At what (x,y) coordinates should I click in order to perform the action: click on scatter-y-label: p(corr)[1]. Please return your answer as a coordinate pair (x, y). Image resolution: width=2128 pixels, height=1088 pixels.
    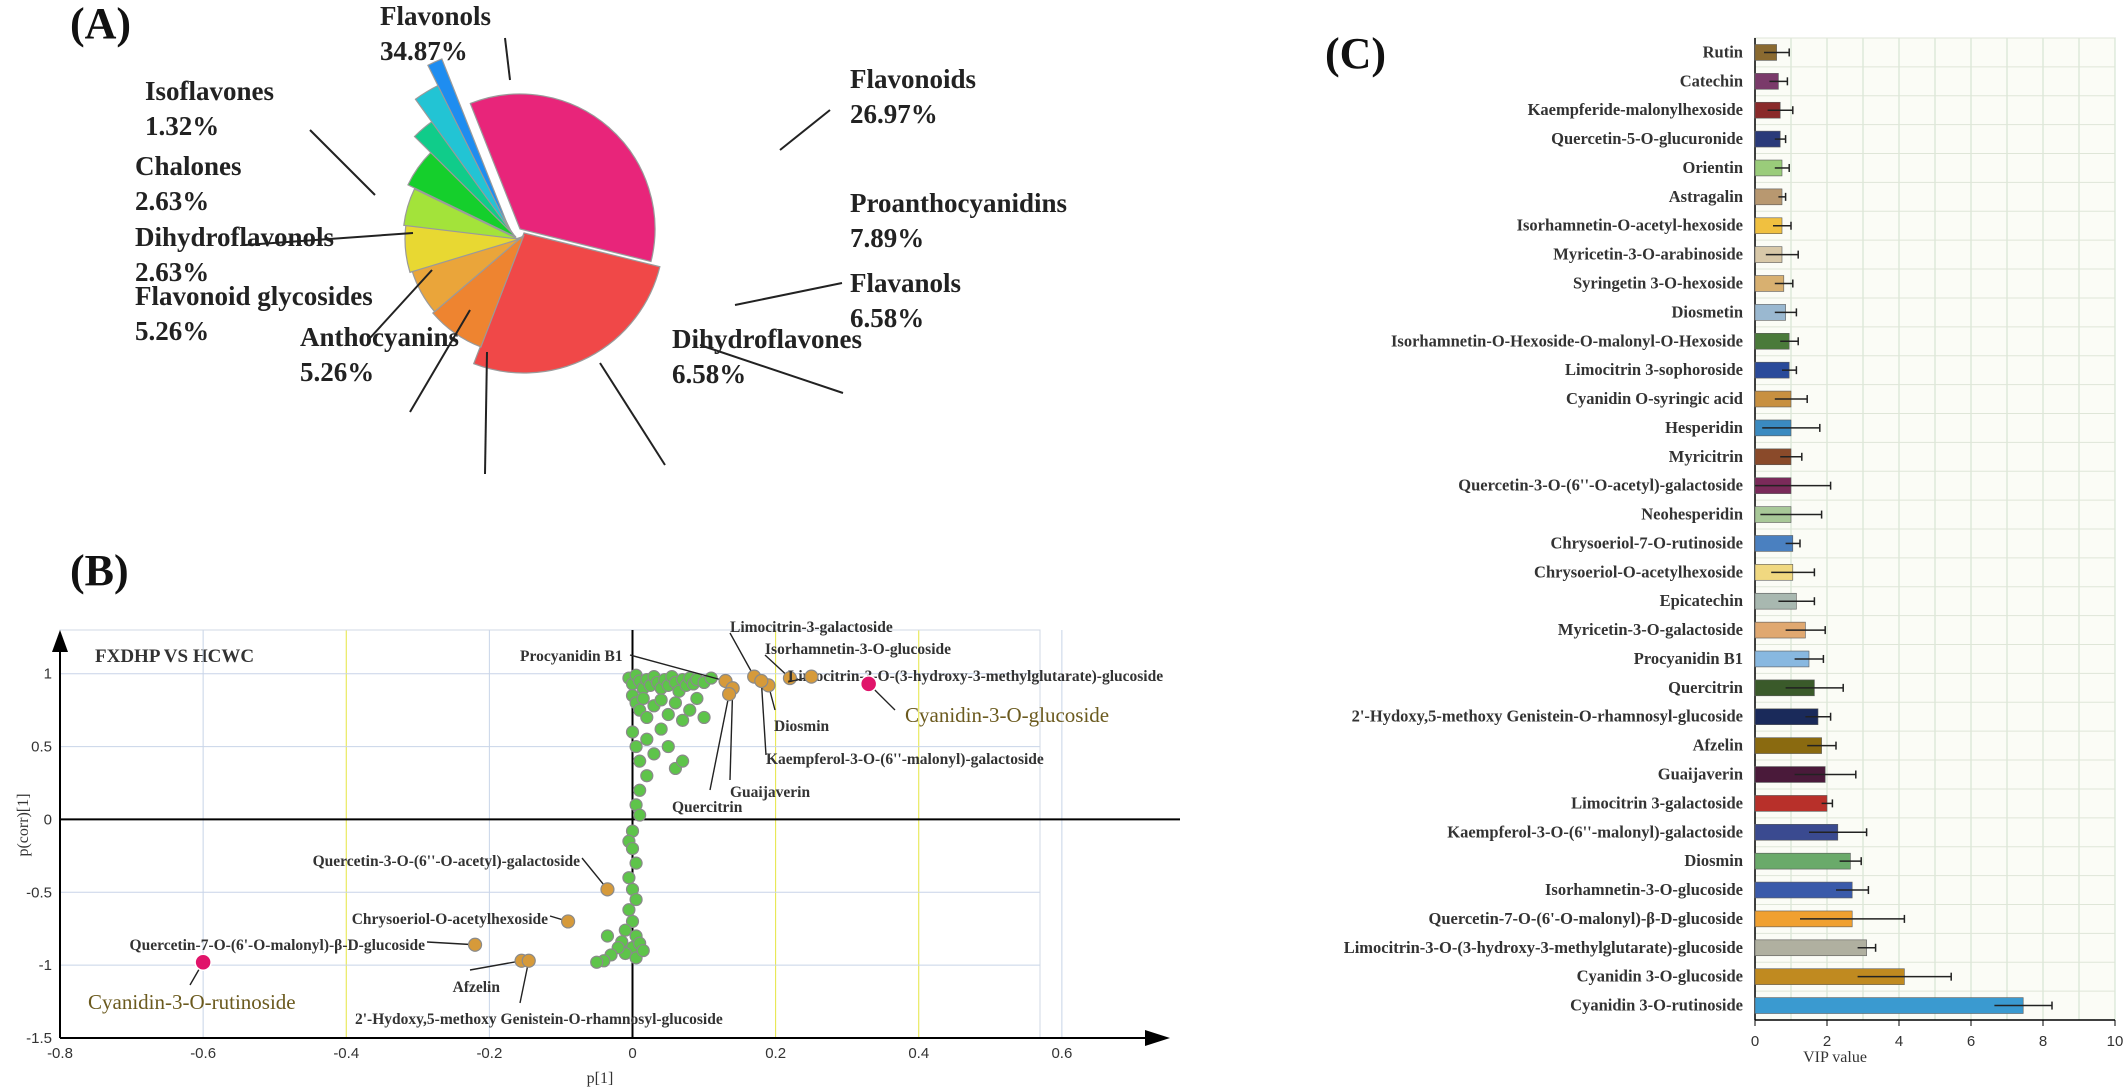
    Looking at the image, I should click on (23, 824).